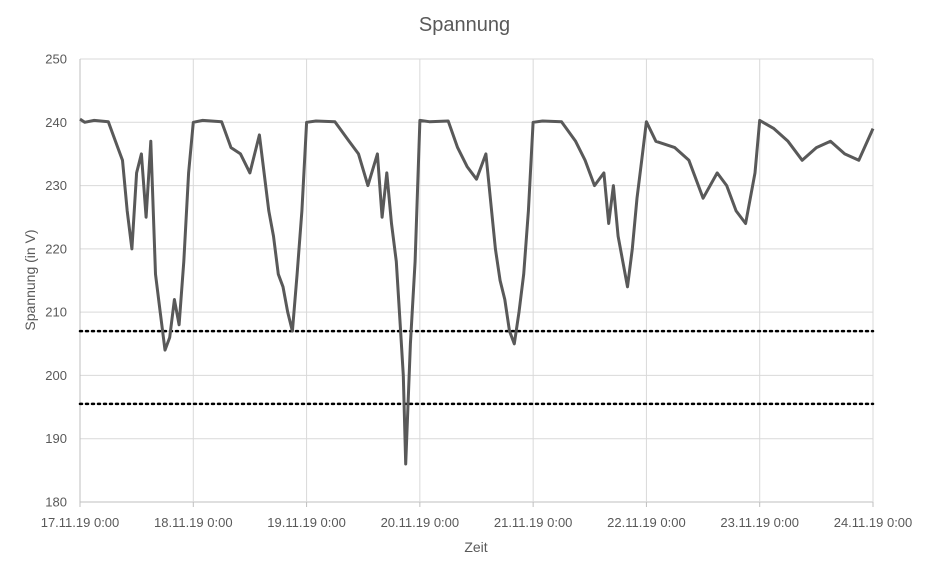 The width and height of the screenshot is (929, 578). What do you see at coordinates (464, 25) in the screenshot?
I see `chart-title: Spannung` at bounding box center [464, 25].